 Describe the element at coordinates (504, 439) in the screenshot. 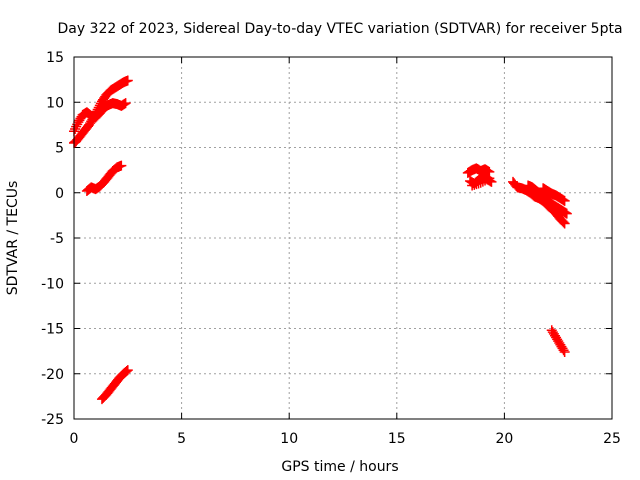

I see `x-tick-label: 20` at that location.